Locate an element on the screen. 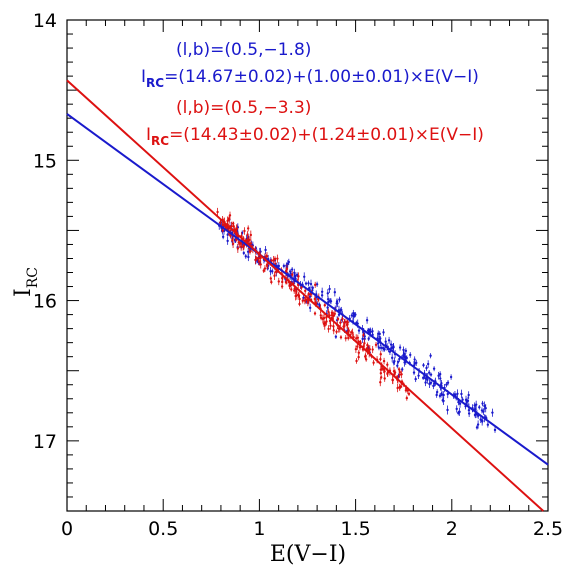 This screenshot has height=573, width=570. x-tick-label: 2 is located at coordinates (452, 529).